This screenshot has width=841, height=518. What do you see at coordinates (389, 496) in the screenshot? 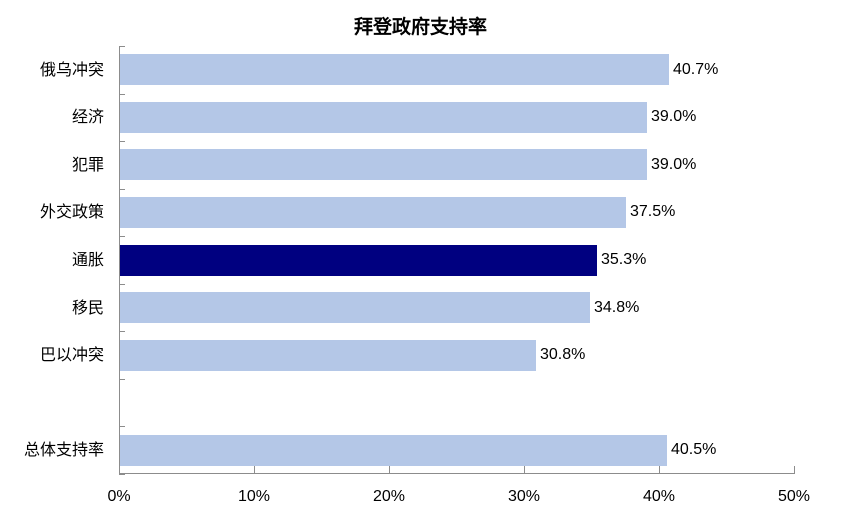
I see `x-axis-tick-label: 20%` at bounding box center [389, 496].